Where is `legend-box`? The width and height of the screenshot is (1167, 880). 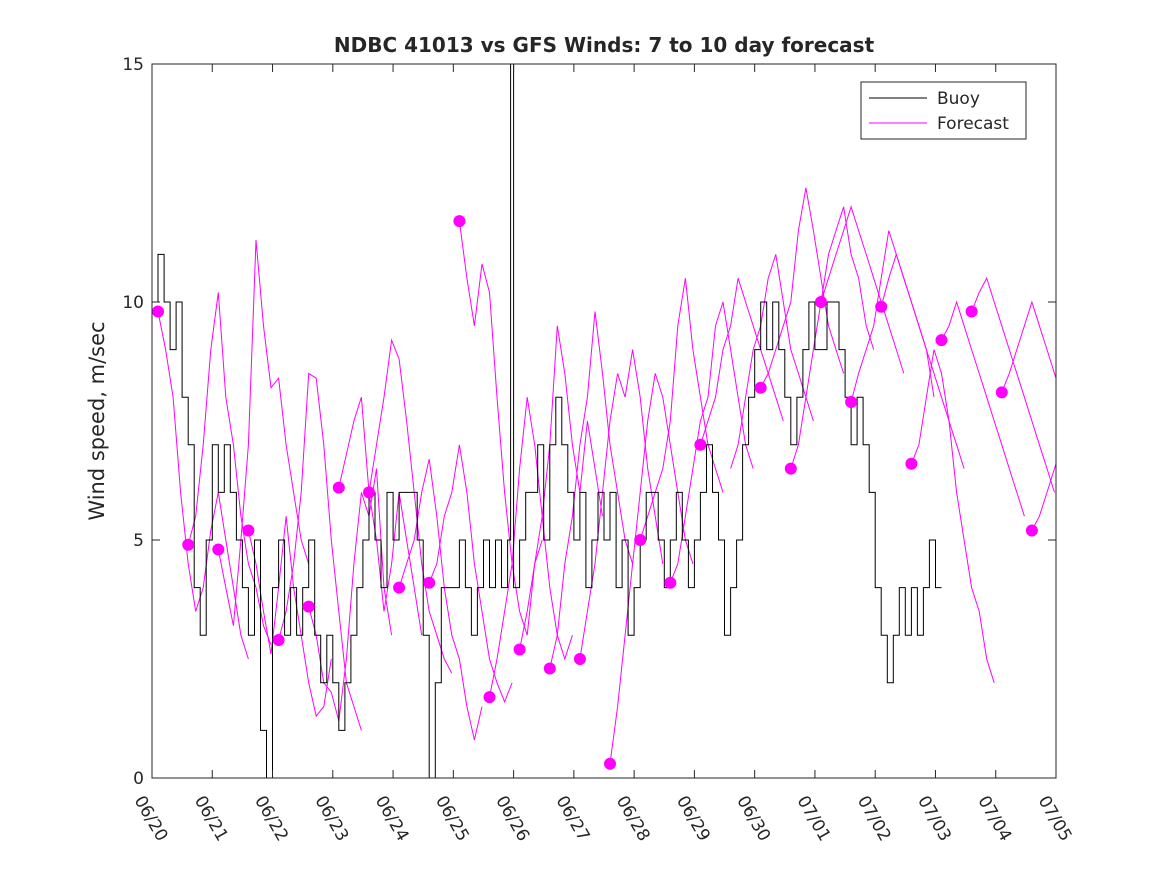 legend-box is located at coordinates (943, 110).